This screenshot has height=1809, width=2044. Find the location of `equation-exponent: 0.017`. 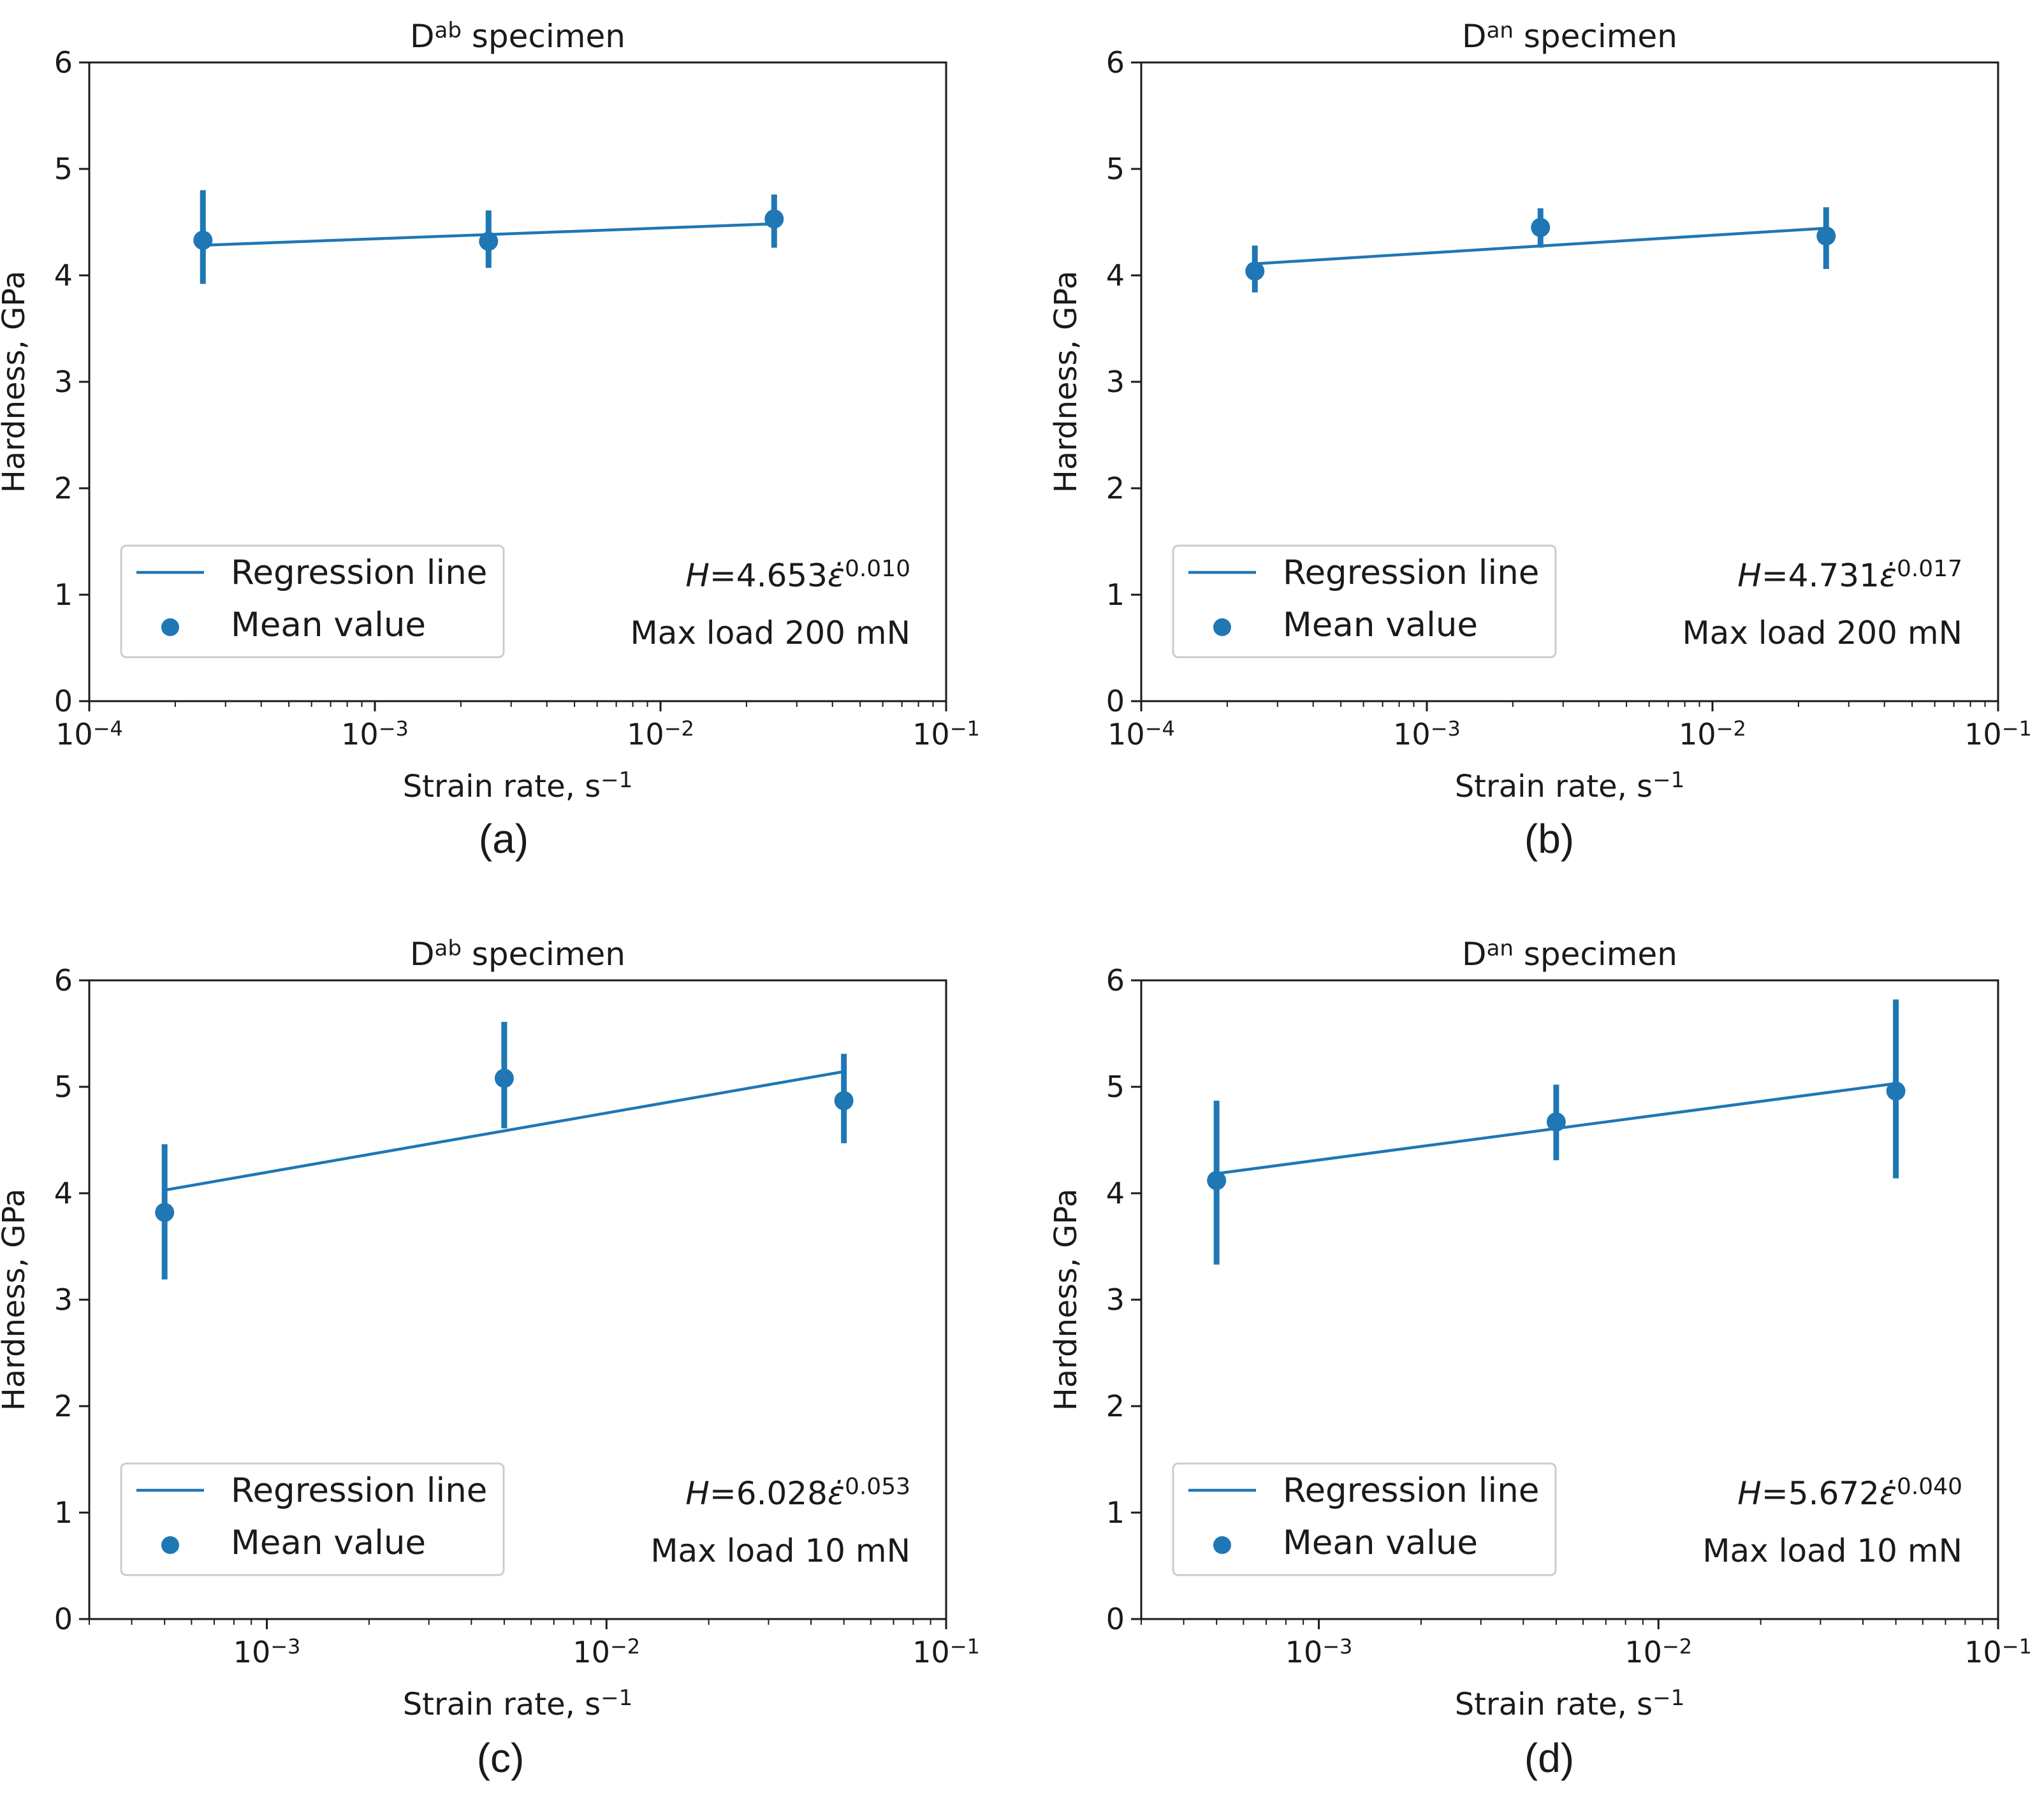

equation-exponent: 0.017 is located at coordinates (1930, 569).